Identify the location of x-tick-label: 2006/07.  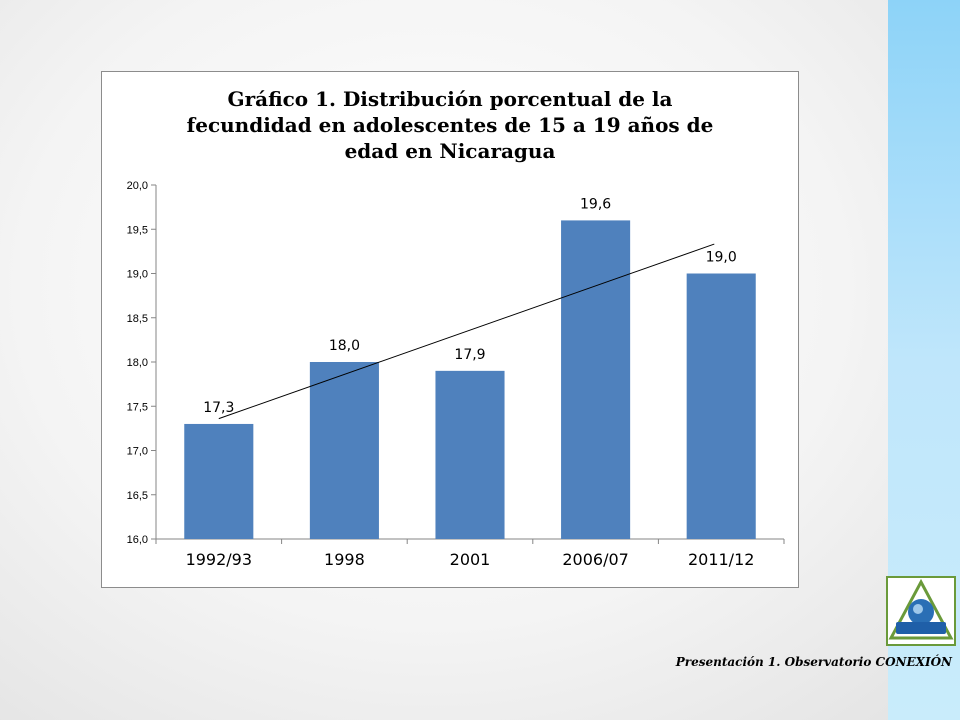
(595, 559).